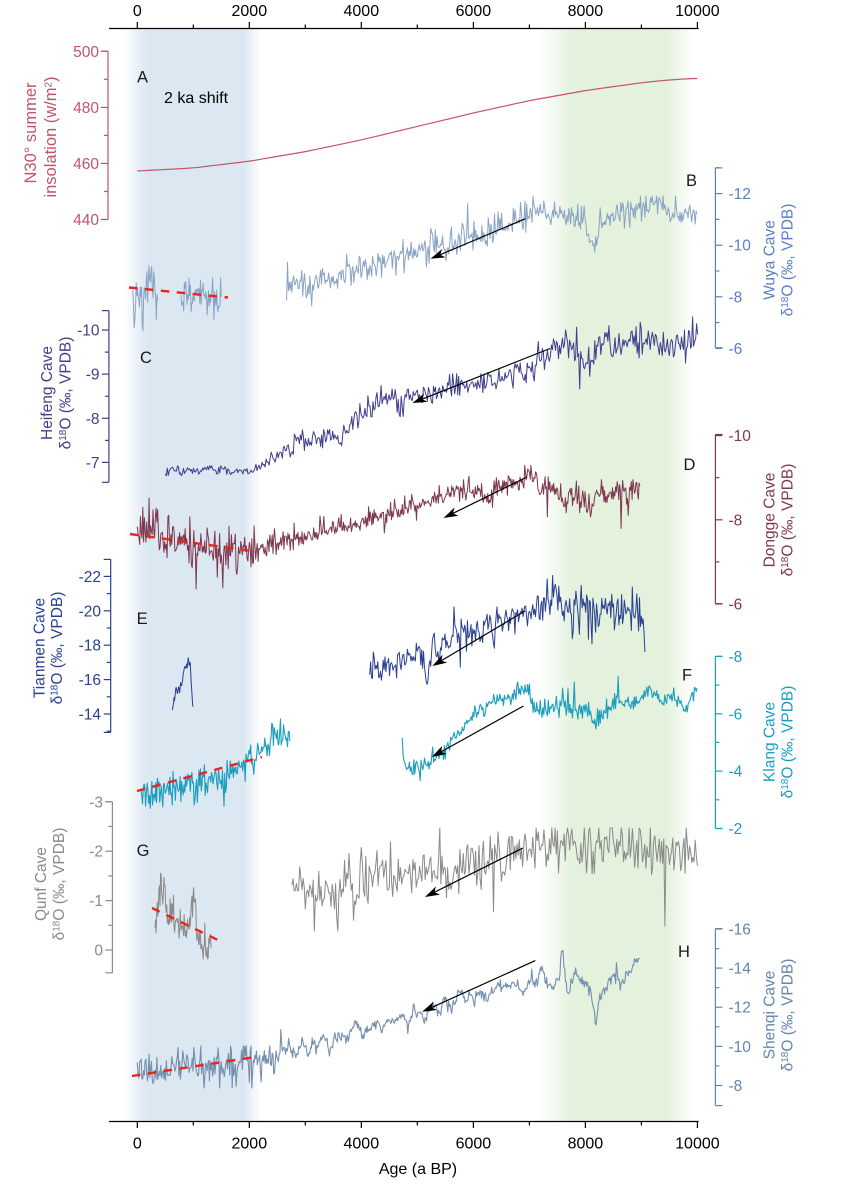  Describe the element at coordinates (770, 520) in the screenshot. I see `svg-text: Dongge Cave` at that location.